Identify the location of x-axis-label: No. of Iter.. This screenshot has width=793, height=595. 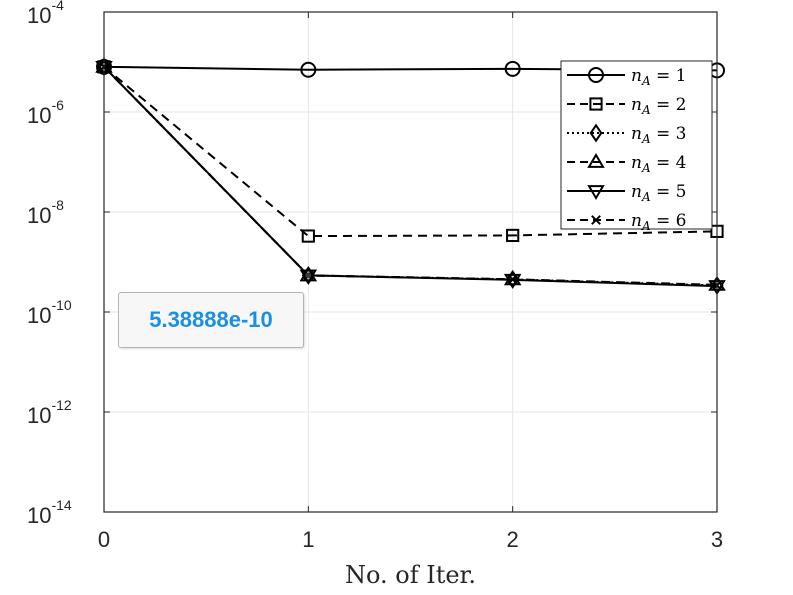
(410, 575).